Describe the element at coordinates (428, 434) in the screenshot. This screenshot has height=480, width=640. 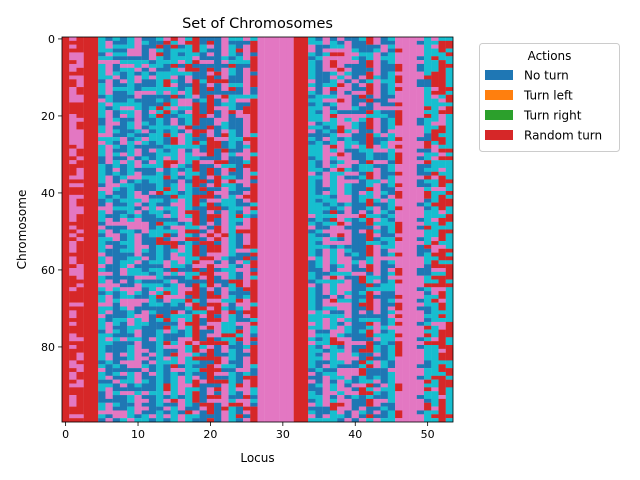
I see `x-tick-label: 50` at that location.